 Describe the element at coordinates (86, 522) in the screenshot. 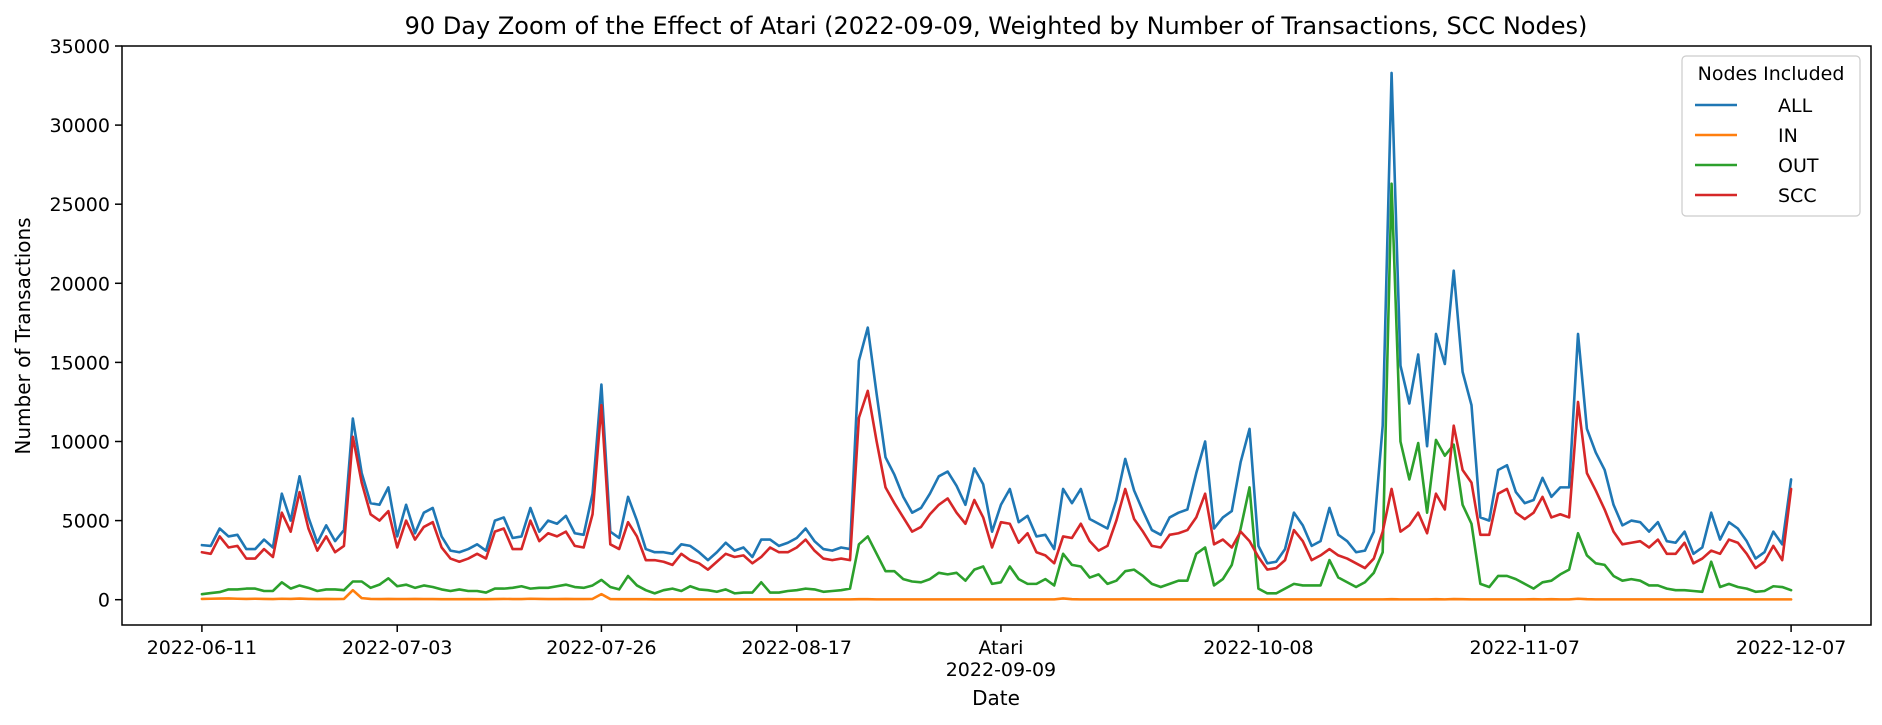

I see `y-tick-label: 5000` at that location.